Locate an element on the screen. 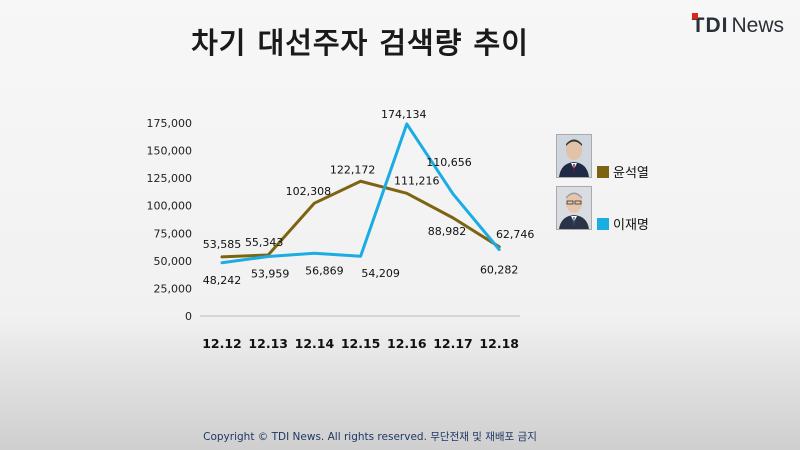  brand-logo: TDI News is located at coordinates (737, 25).